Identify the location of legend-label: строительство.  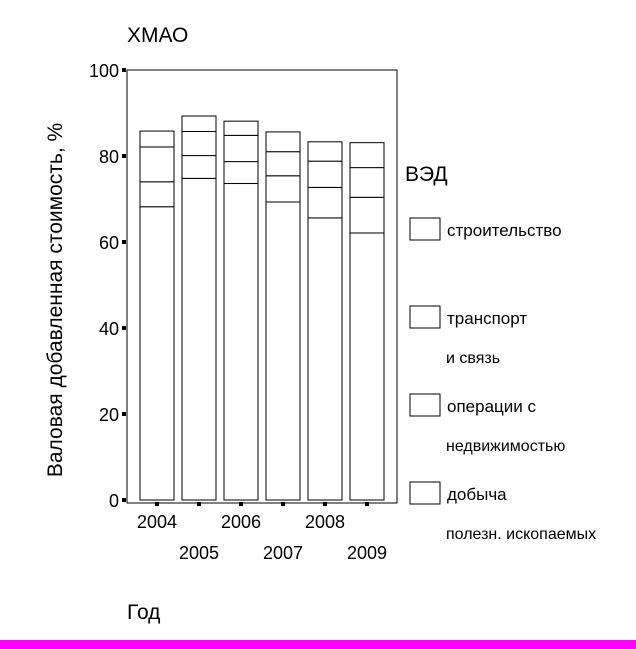
(504, 230).